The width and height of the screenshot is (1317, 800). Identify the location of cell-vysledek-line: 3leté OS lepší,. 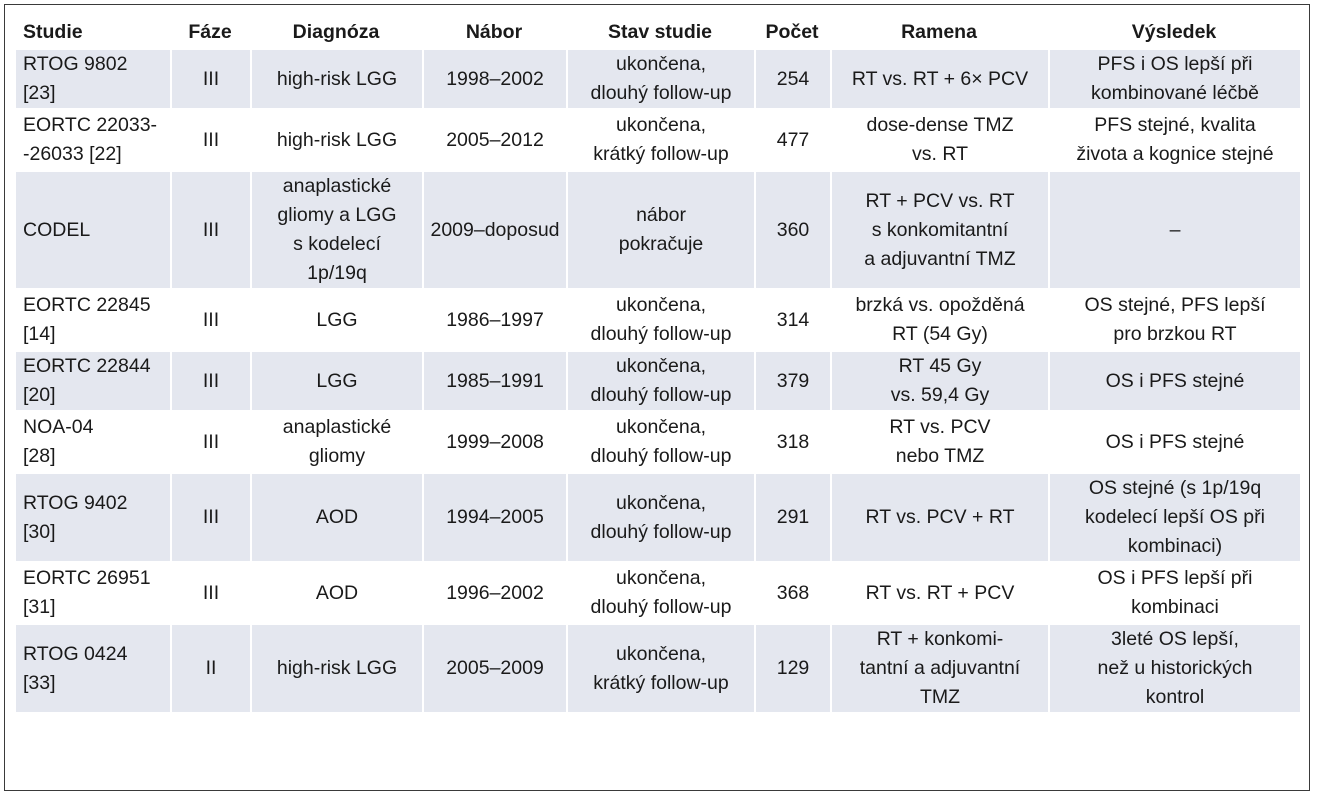
(1175, 639).